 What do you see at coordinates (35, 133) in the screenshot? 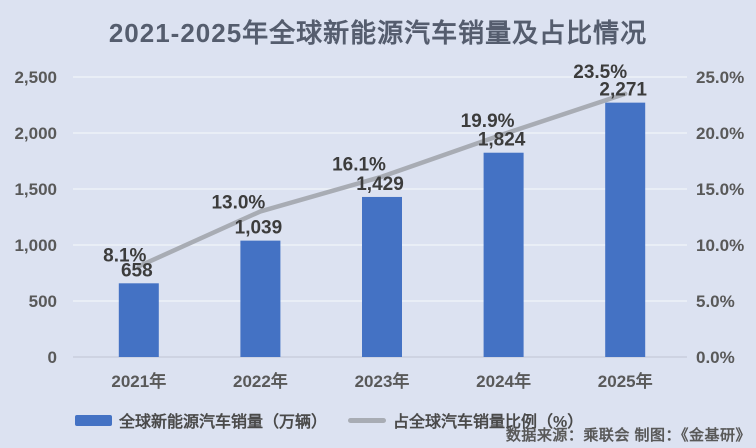
I see `y-left-tick: 2,000` at bounding box center [35, 133].